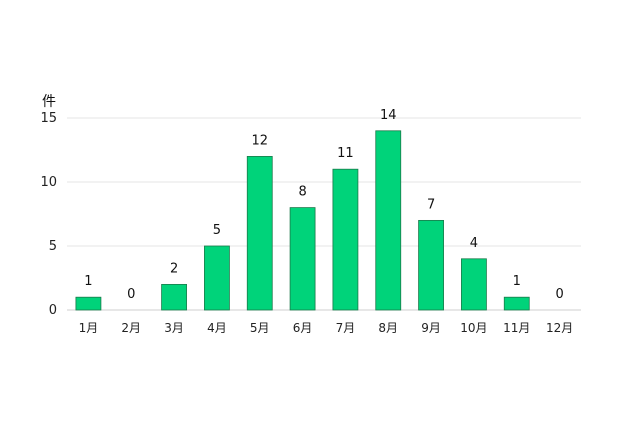 Image resolution: width=630 pixels, height=430 pixels. I want to click on x-axis: 1月 2月 3月 4月 5月 6月 7月 8月 9月 10月 11月 12月, so click(326, 328).